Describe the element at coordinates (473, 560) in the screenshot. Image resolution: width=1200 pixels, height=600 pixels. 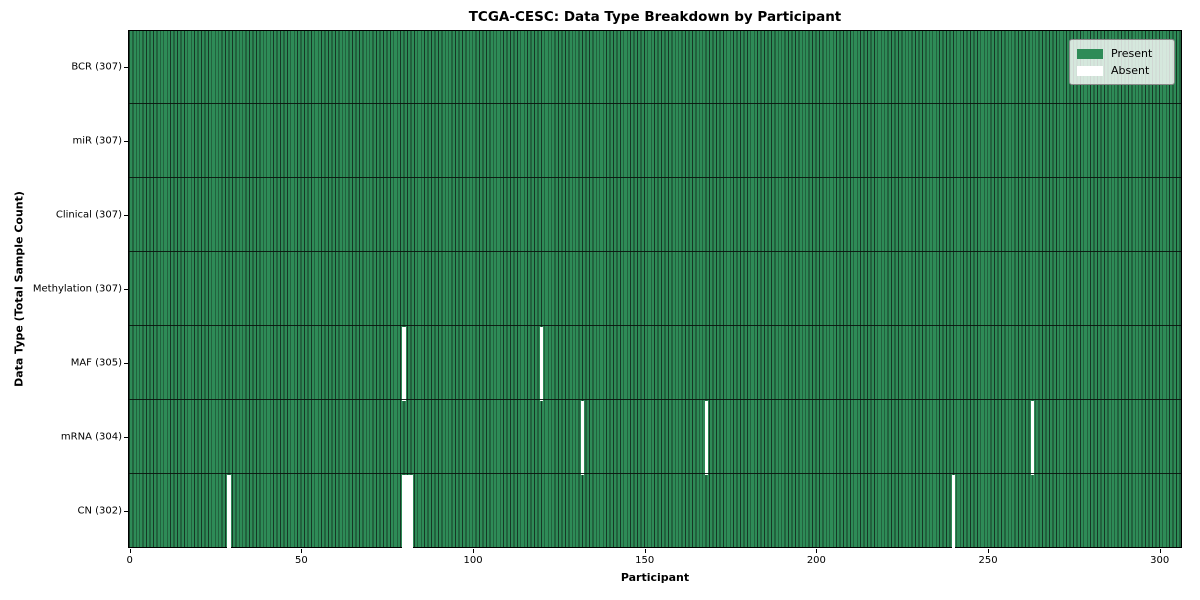
I see `x-axis-tick-label: 100` at that location.